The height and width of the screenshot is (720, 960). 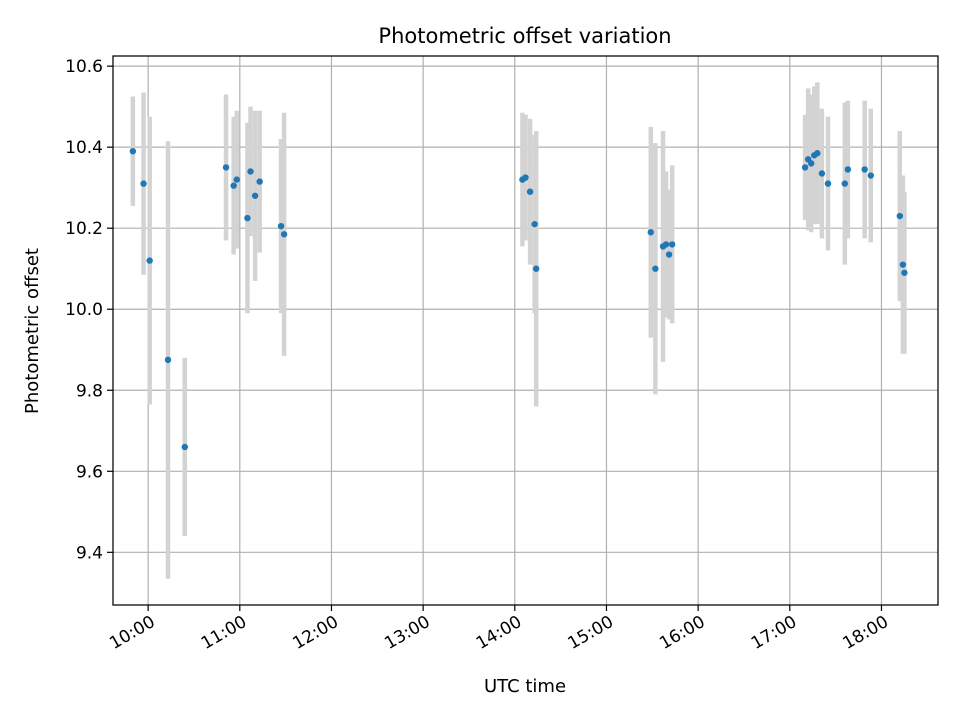 I want to click on y-tick-label: 9.4, so click(x=89, y=553).